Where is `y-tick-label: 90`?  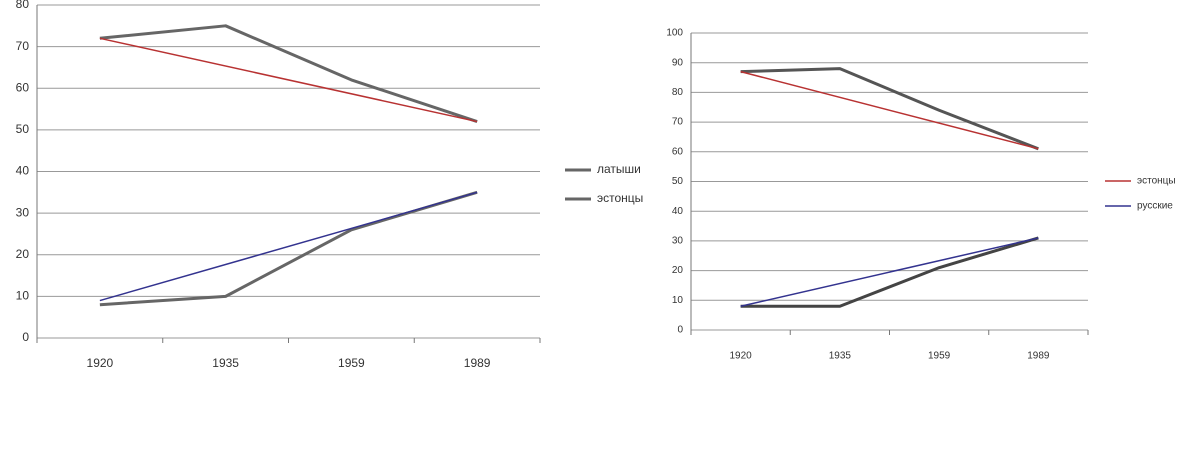
y-tick-label: 90 is located at coordinates (678, 62).